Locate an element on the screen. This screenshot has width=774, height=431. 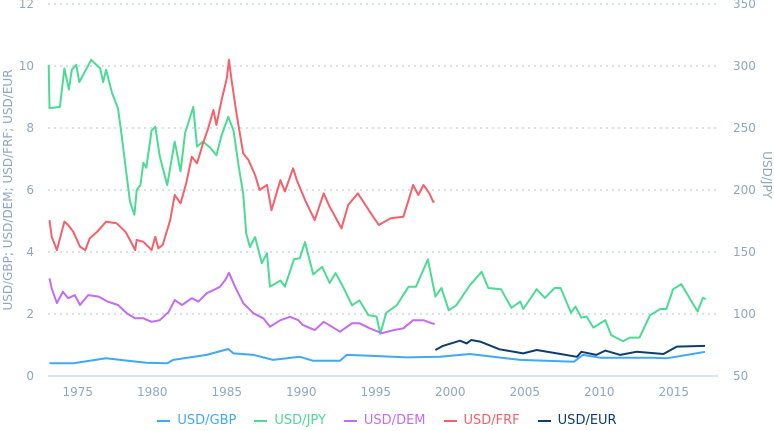
y2-tick-label: 150 is located at coordinates (744, 252).